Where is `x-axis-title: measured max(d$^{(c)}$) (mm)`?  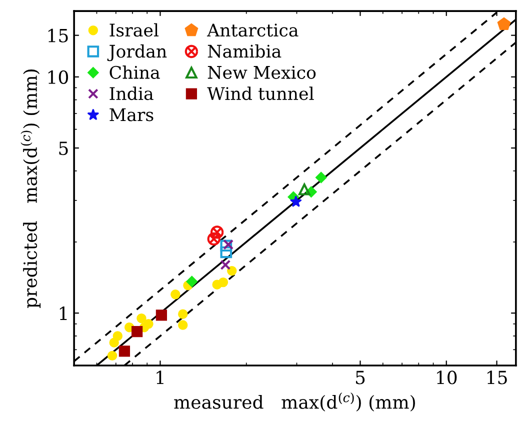
x-axis-title: measured max(d$^{(c)}$) (mm) is located at coordinates (294, 402).